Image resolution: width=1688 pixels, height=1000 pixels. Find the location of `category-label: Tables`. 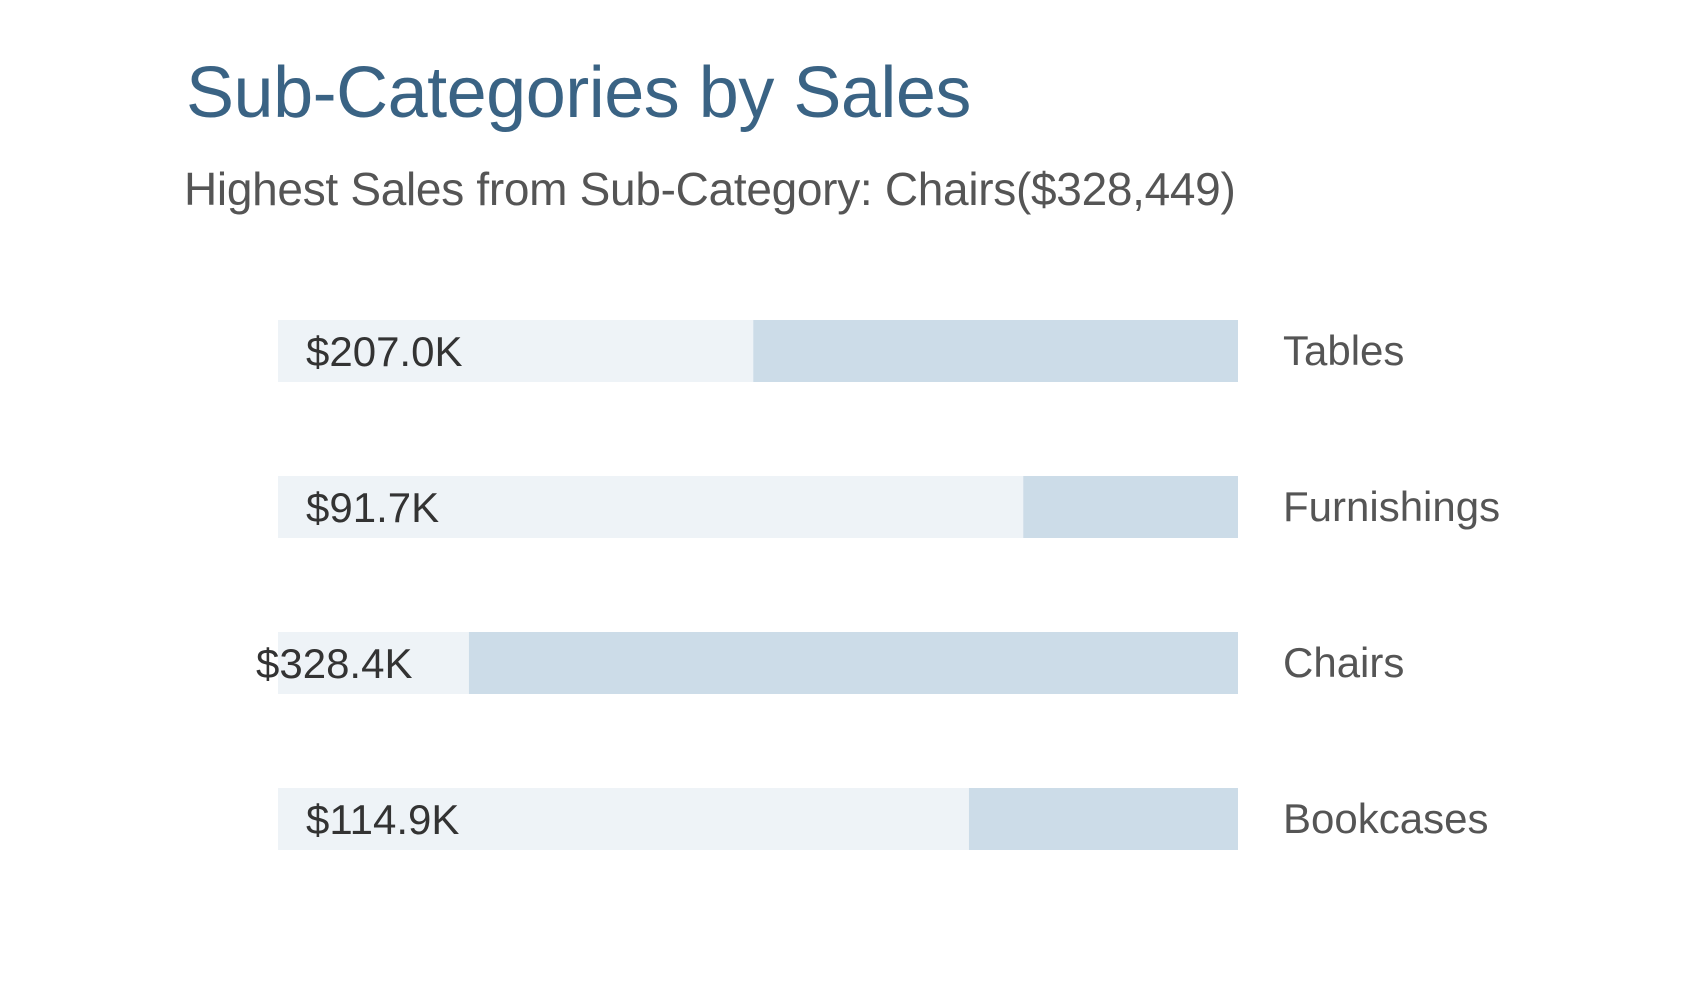

category-label: Tables is located at coordinates (1343, 350).